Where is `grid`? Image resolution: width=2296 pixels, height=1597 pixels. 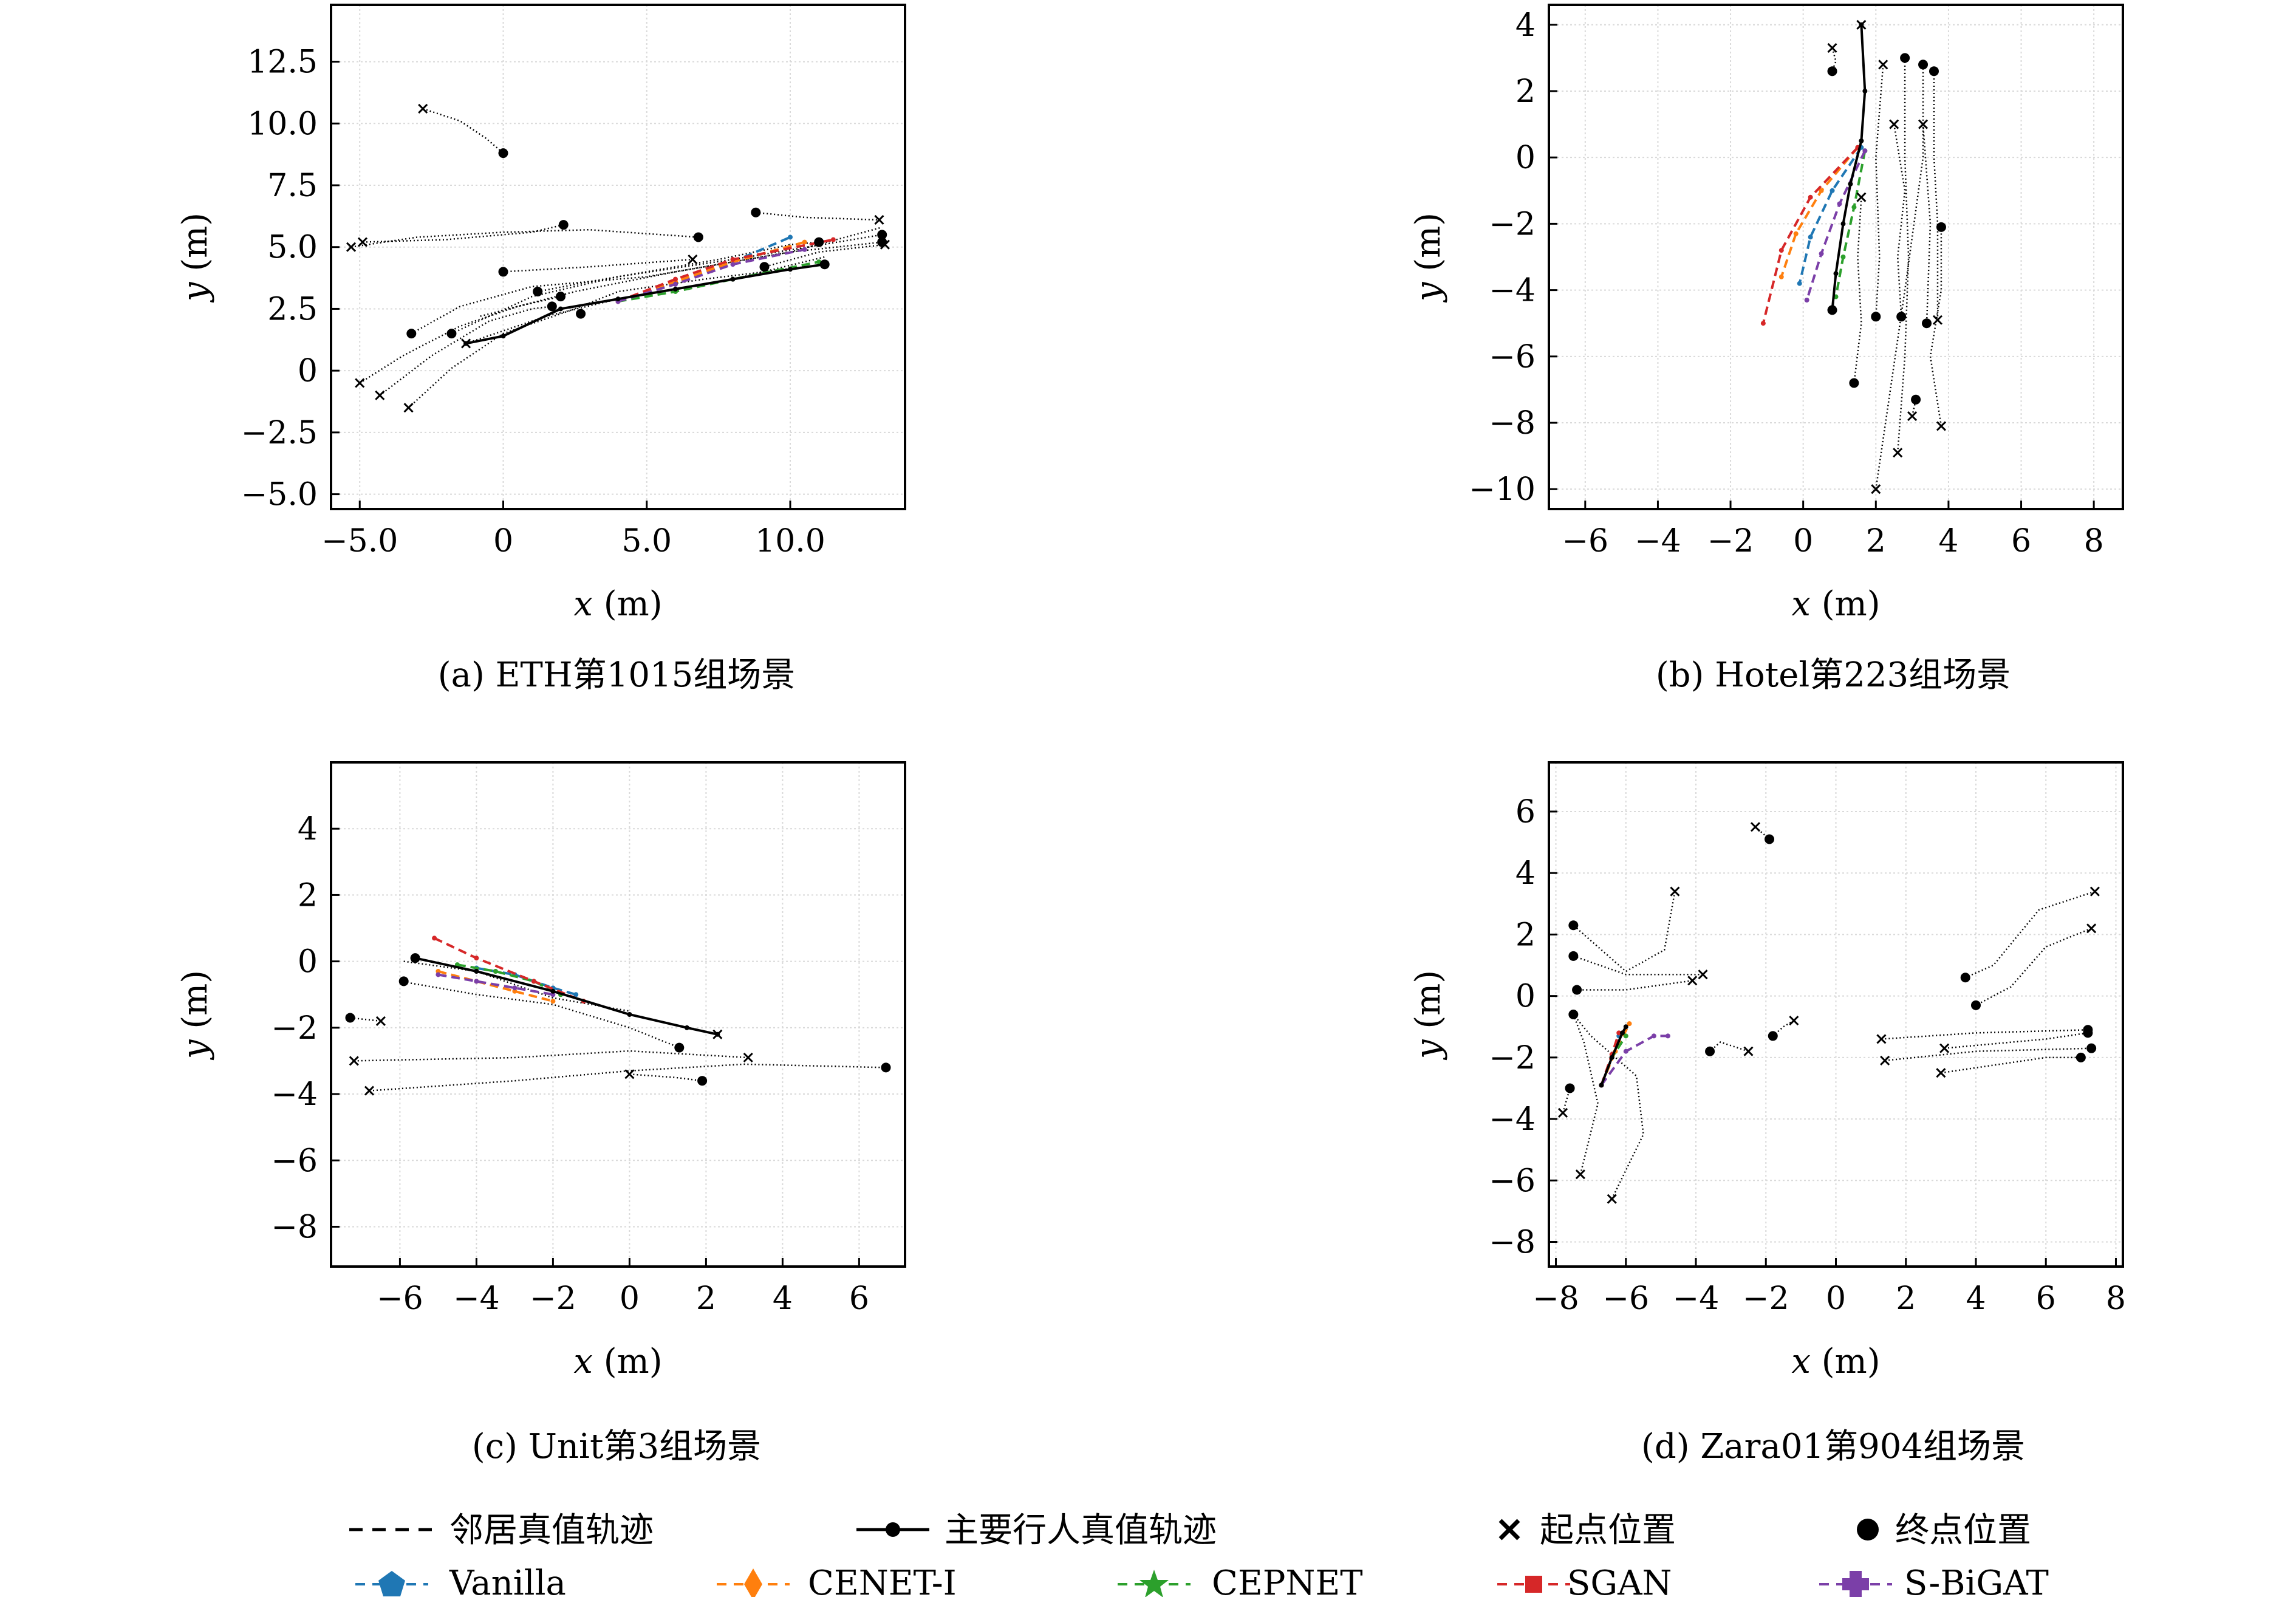
grid is located at coordinates (618, 257).